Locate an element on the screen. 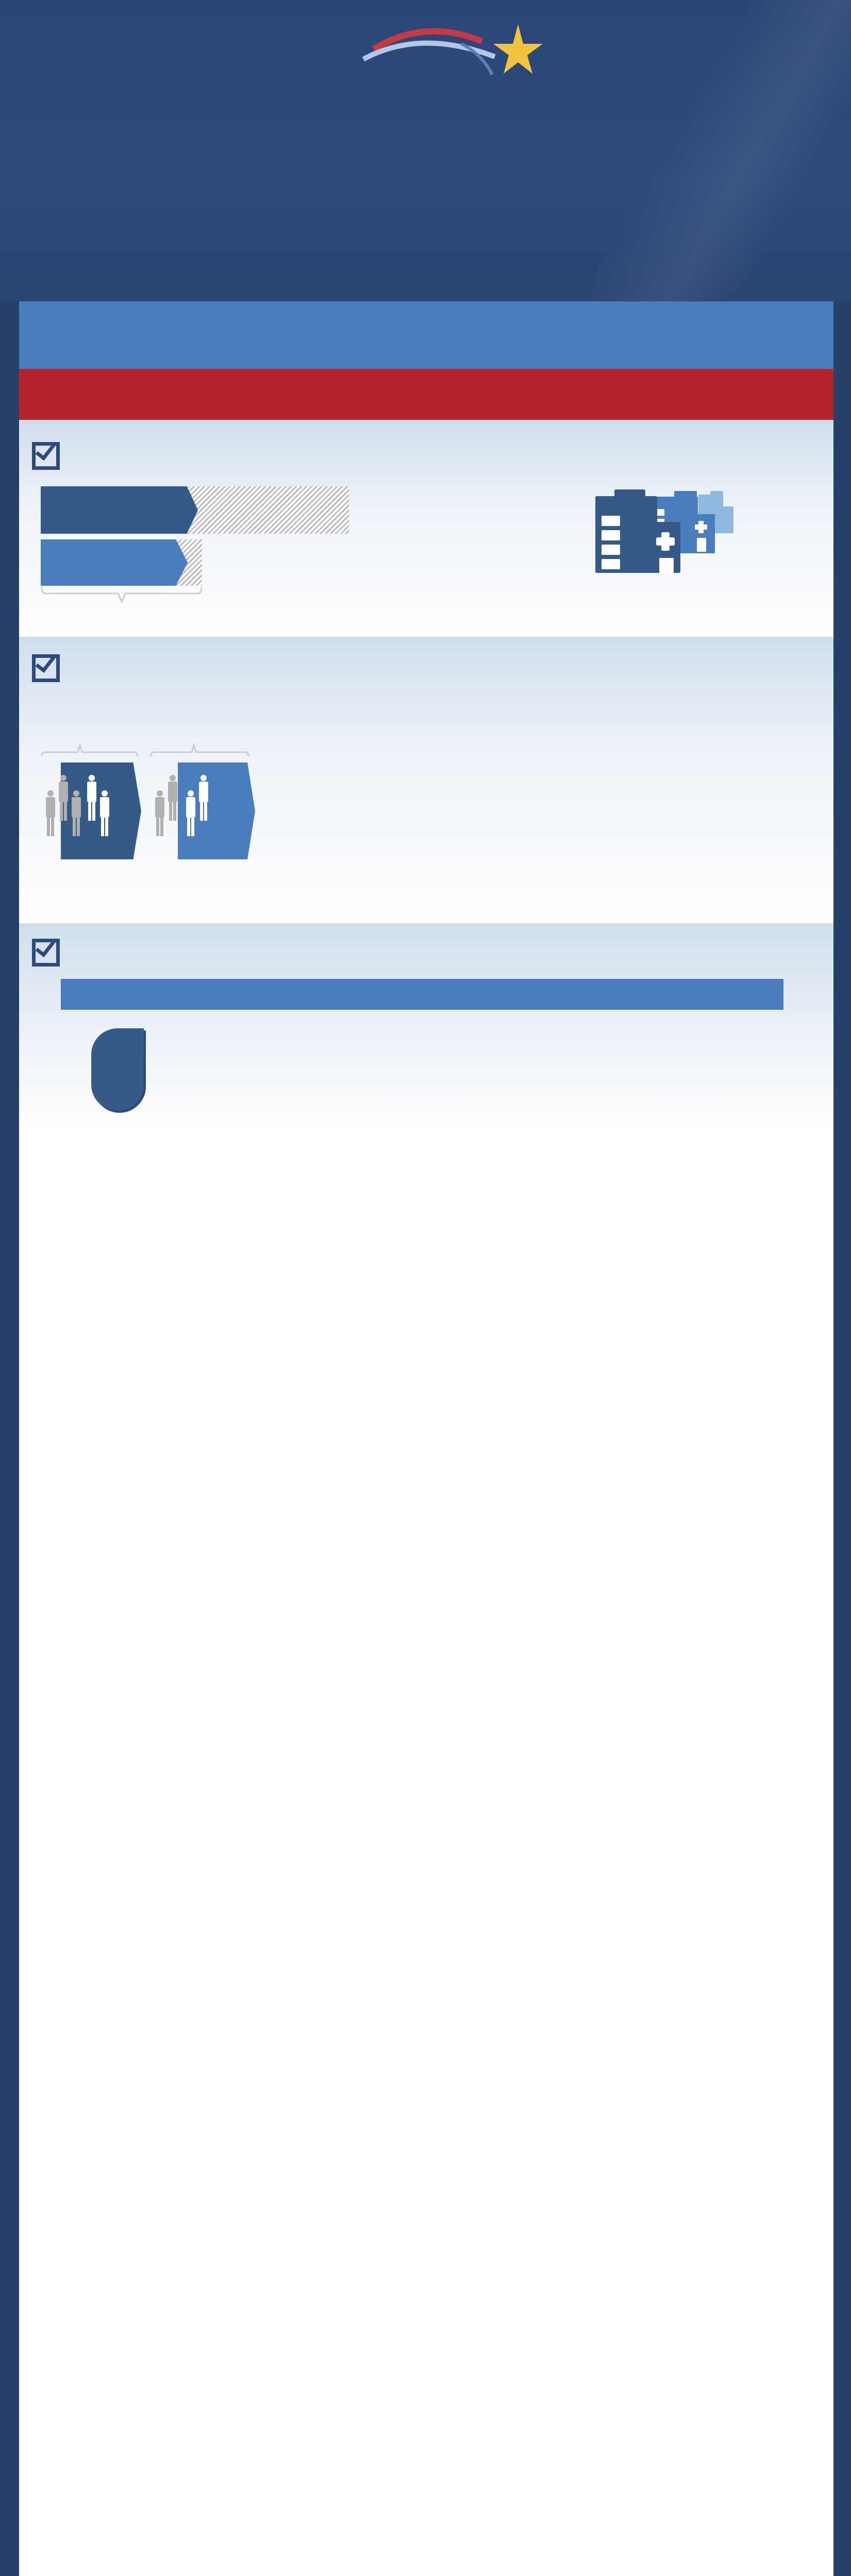 This screenshot has width=851, height=2576. hitech-banner is located at coordinates (422, 994).